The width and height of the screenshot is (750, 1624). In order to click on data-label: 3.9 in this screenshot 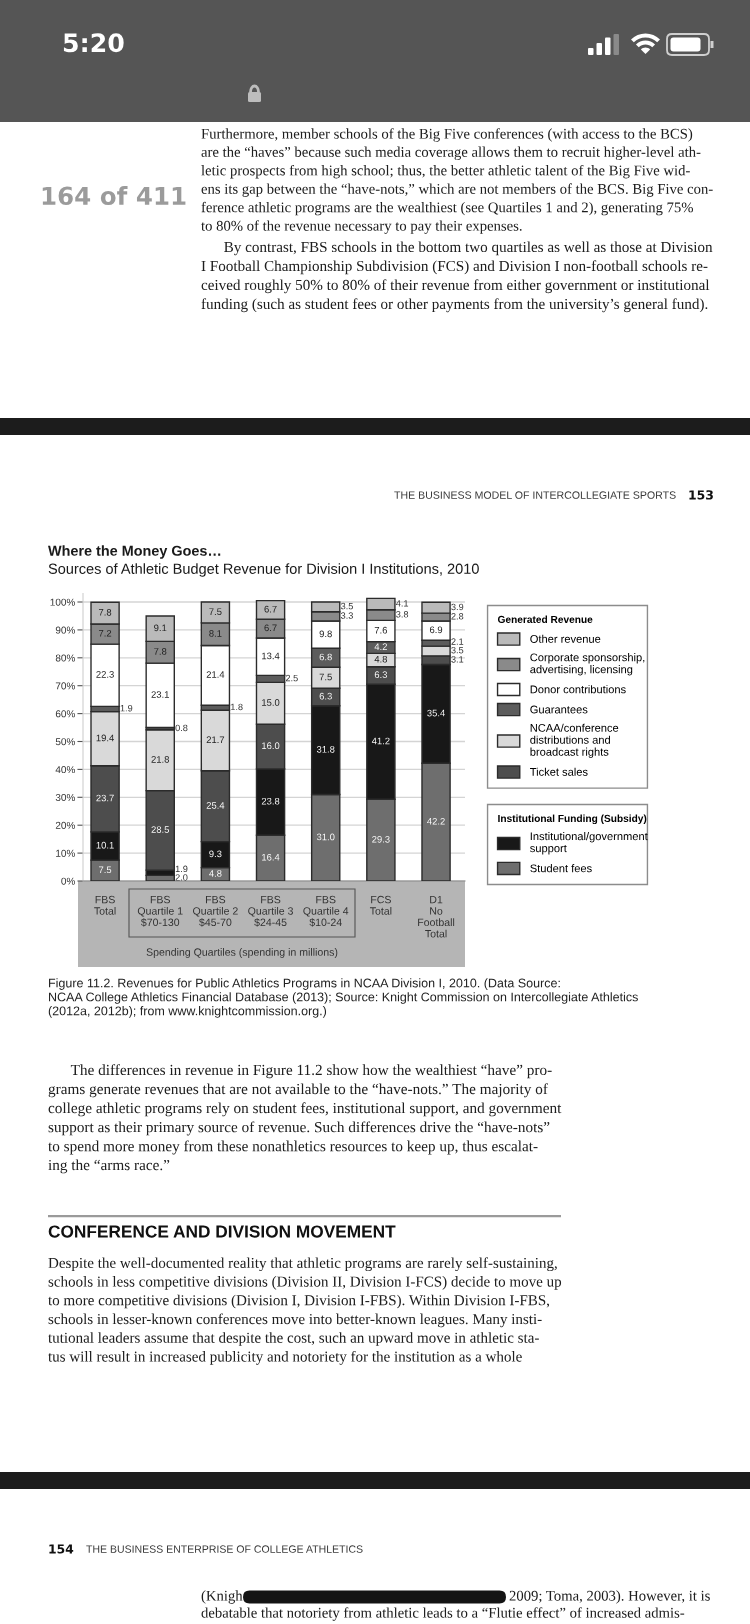, I will do `click(457, 607)`.